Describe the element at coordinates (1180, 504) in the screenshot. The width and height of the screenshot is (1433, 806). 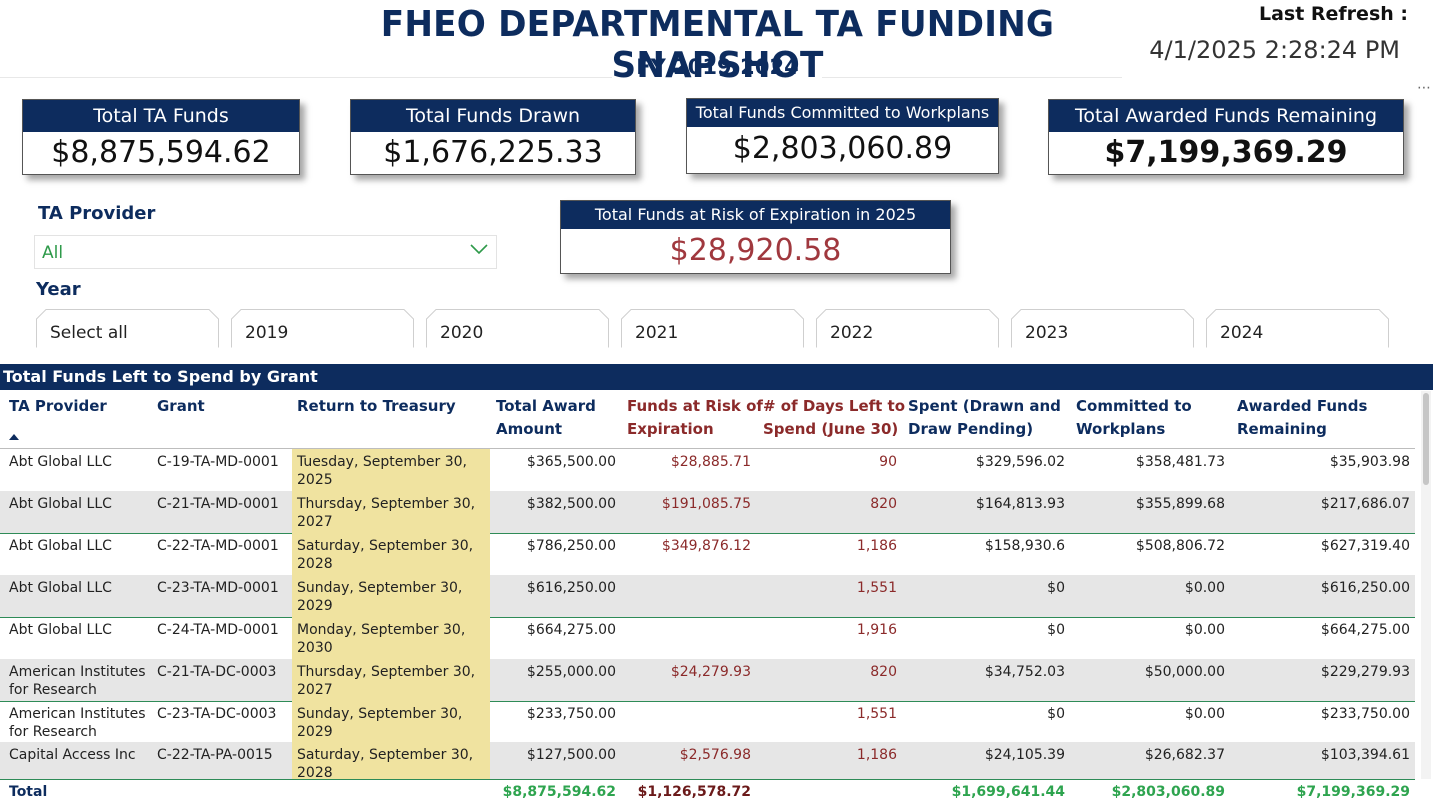
I see `committed-cell: $355,899.68` at that location.